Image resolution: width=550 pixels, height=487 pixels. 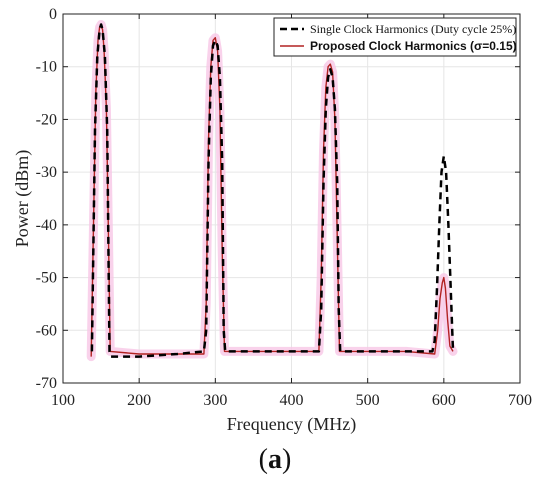 What do you see at coordinates (286, 459) in the screenshot?
I see `caption-close-paren: )` at bounding box center [286, 459].